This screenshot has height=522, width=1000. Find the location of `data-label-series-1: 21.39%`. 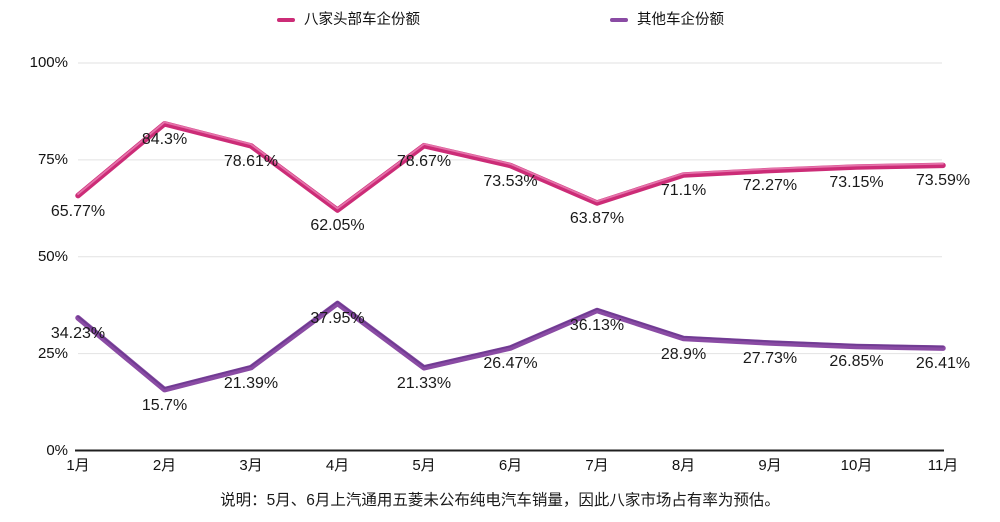

data-label-series-1: 21.39% is located at coordinates (251, 383).